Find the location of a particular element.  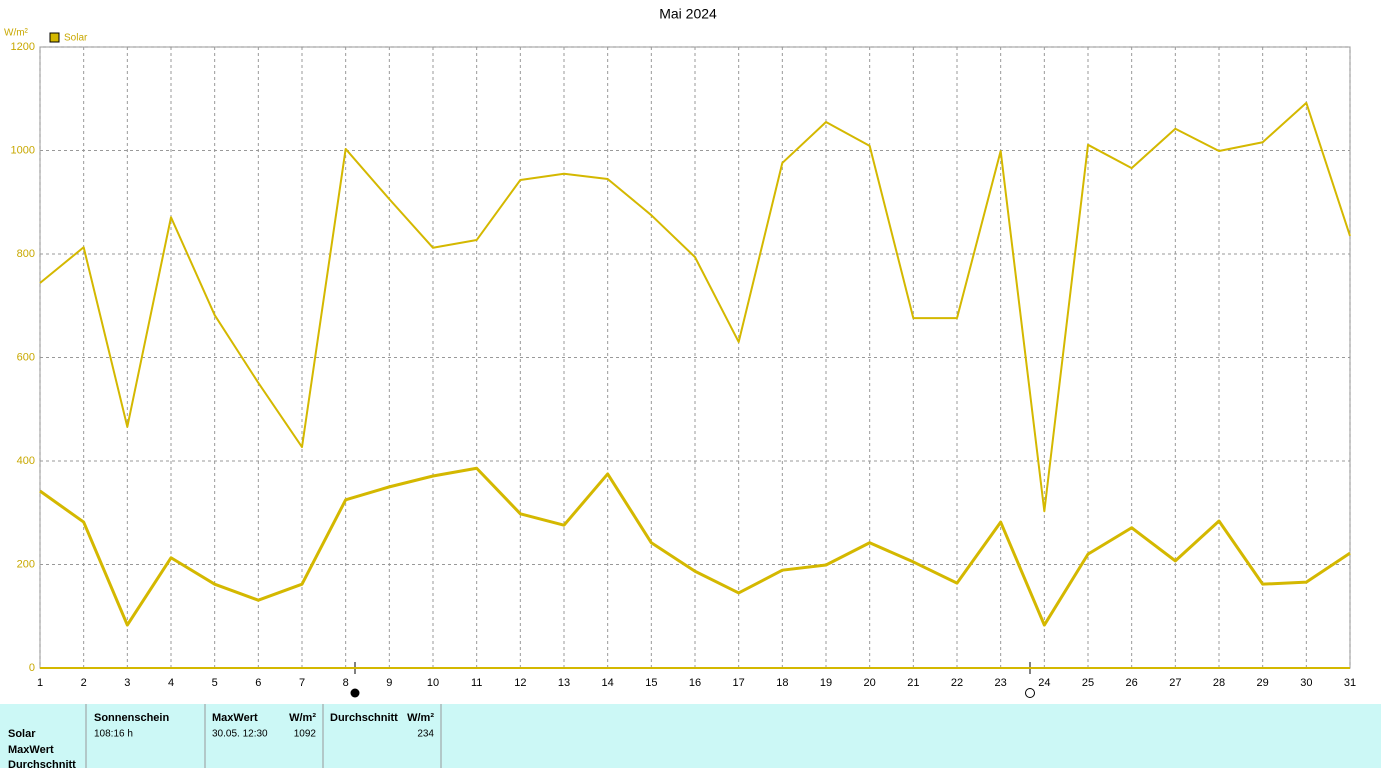

x-tick-label: 4 is located at coordinates (171, 683).